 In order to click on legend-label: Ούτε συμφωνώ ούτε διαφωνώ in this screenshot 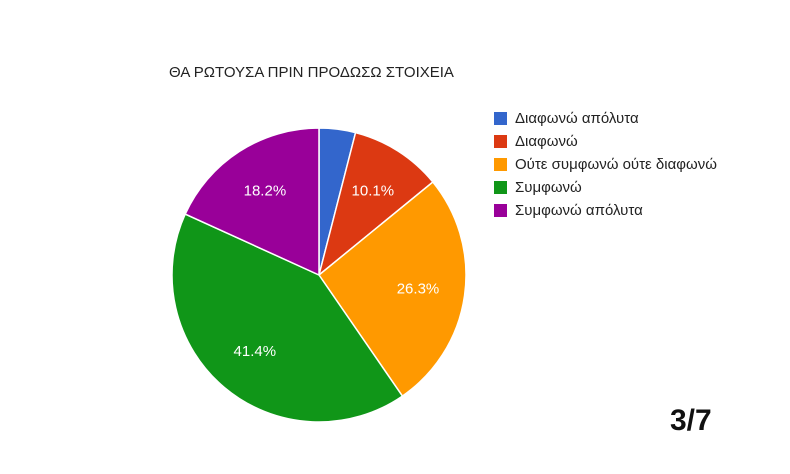, I will do `click(616, 164)`.